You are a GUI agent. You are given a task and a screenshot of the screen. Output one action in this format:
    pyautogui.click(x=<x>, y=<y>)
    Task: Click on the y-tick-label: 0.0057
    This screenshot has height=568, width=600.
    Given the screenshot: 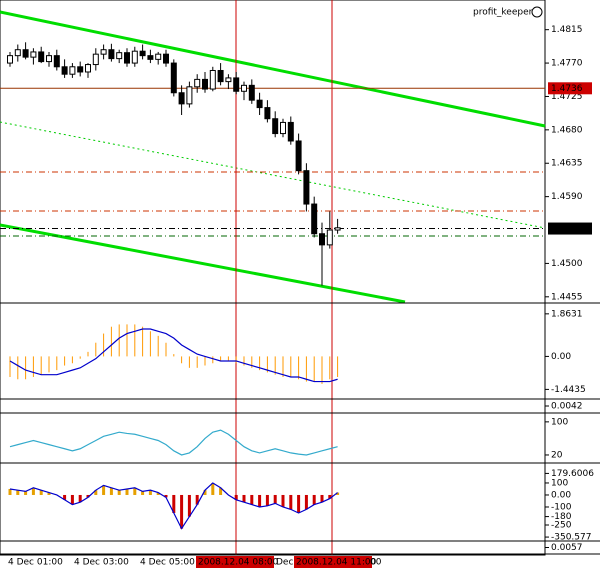 What is the action you would take?
    pyautogui.click(x=567, y=548)
    